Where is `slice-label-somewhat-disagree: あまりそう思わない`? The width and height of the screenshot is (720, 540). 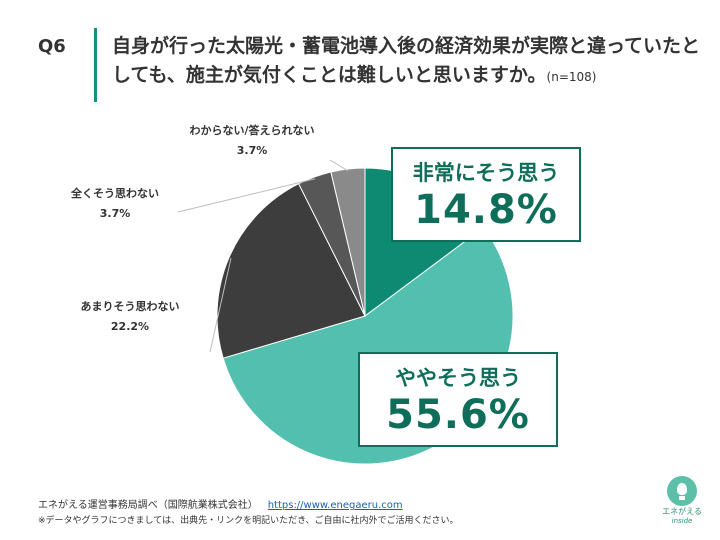 slice-label-somewhat-disagree: あまりそう思わない is located at coordinates (130, 306).